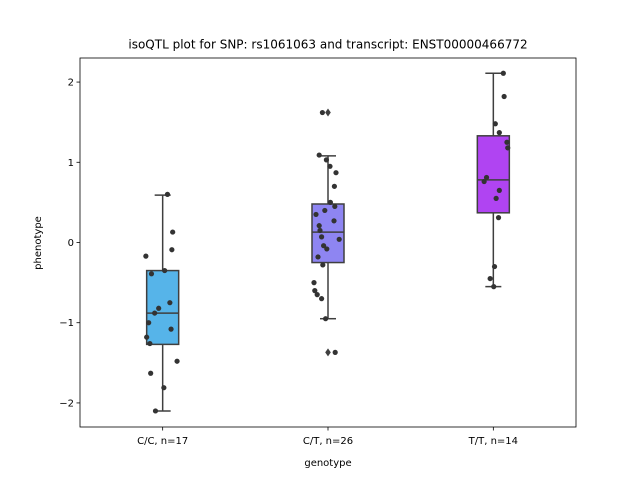  I want to click on y-tick-label: 0, so click(71, 243).